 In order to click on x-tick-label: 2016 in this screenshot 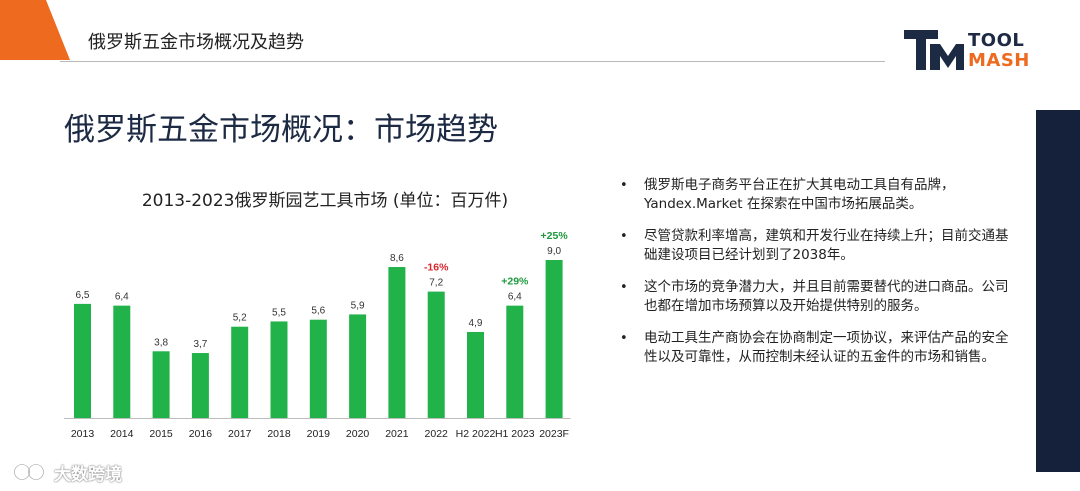, I will do `click(201, 434)`.